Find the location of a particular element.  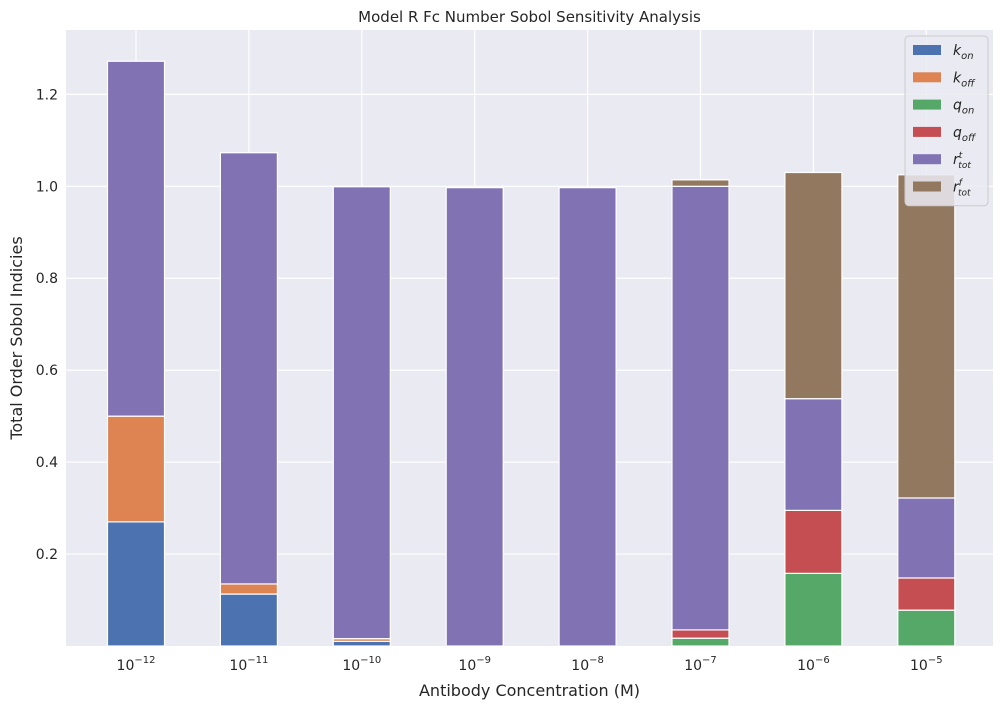

x-tick-label: 10⁻⁷ is located at coordinates (700, 664).